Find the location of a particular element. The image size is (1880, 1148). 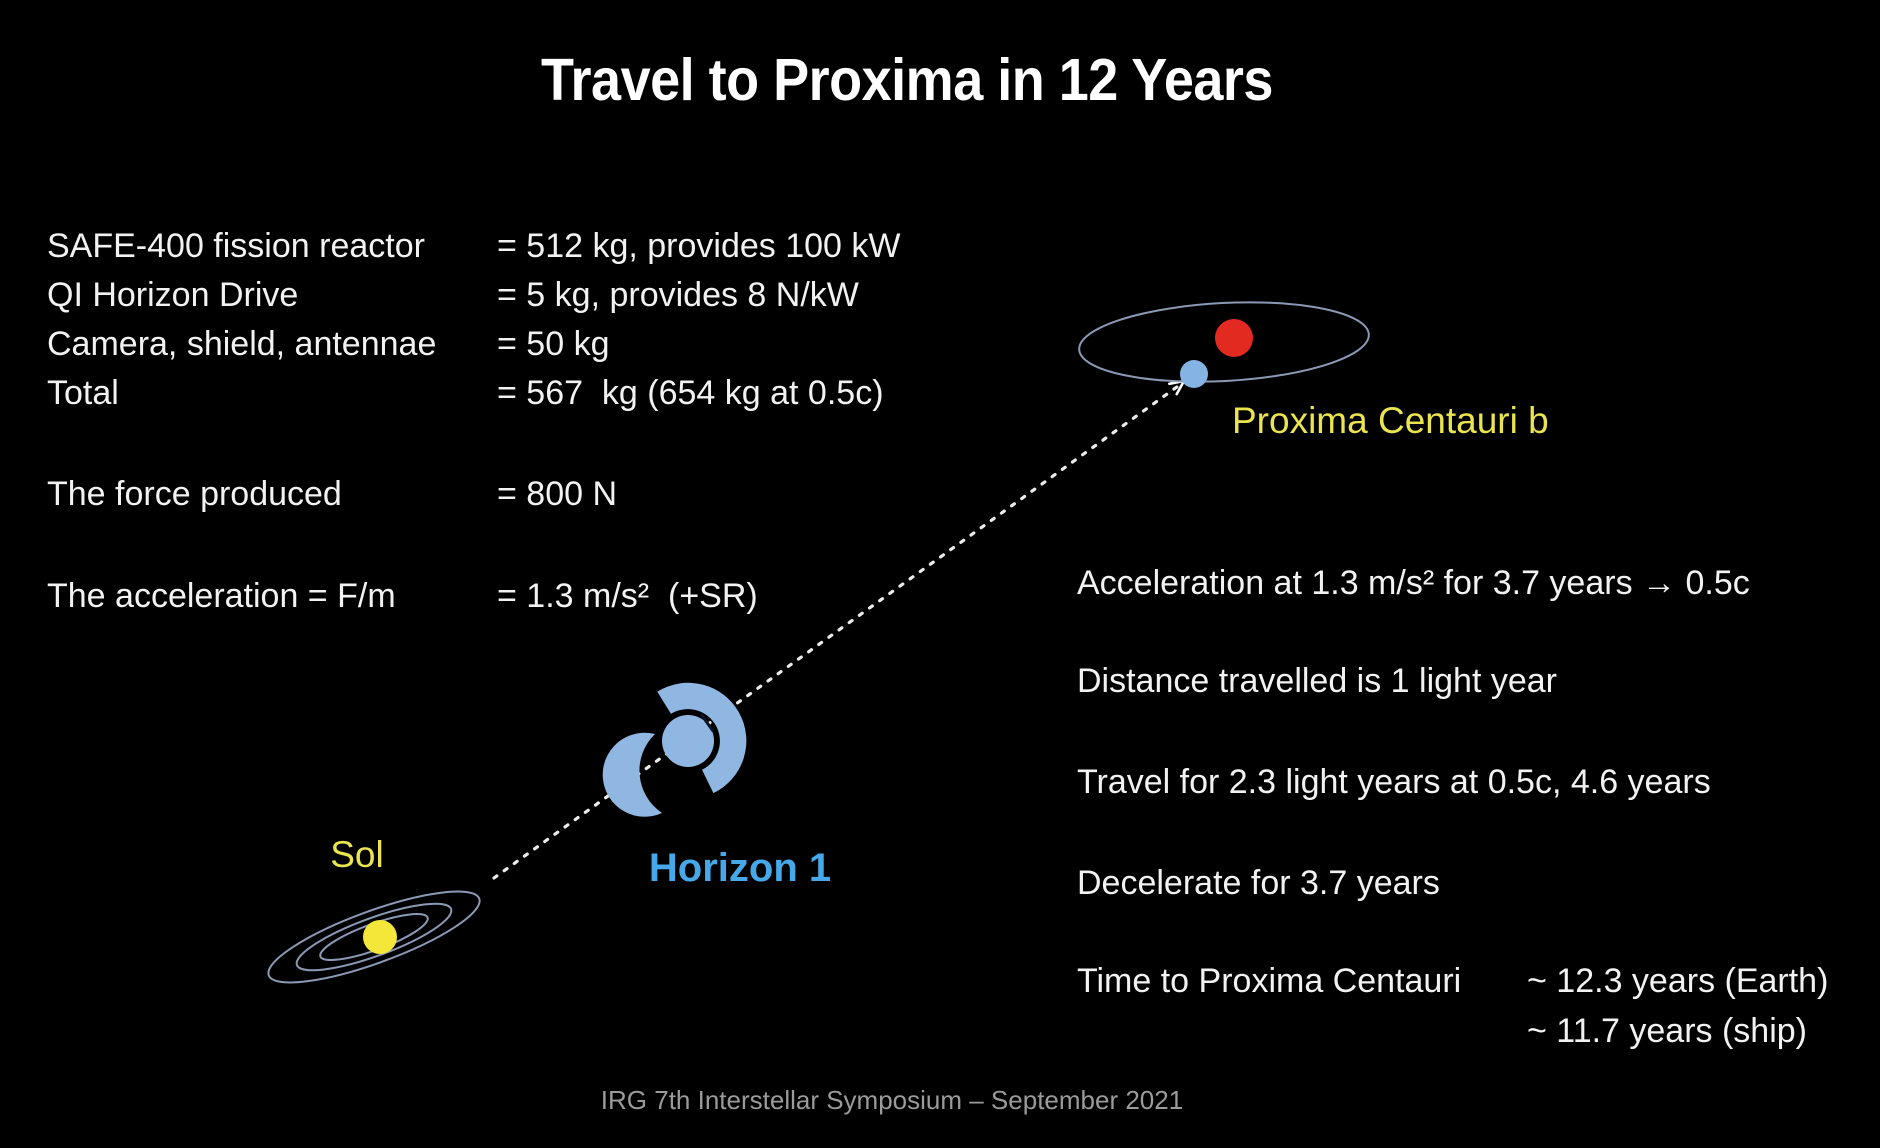

sun-icon is located at coordinates (380, 937).